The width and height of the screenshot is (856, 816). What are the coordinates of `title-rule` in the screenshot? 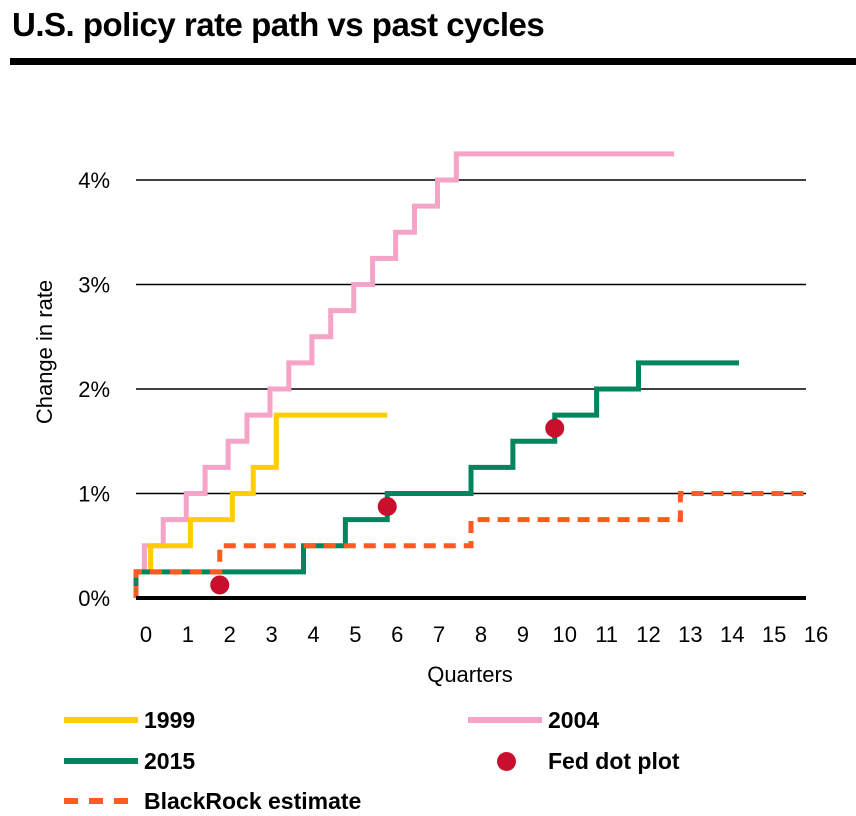 It's located at (433, 61).